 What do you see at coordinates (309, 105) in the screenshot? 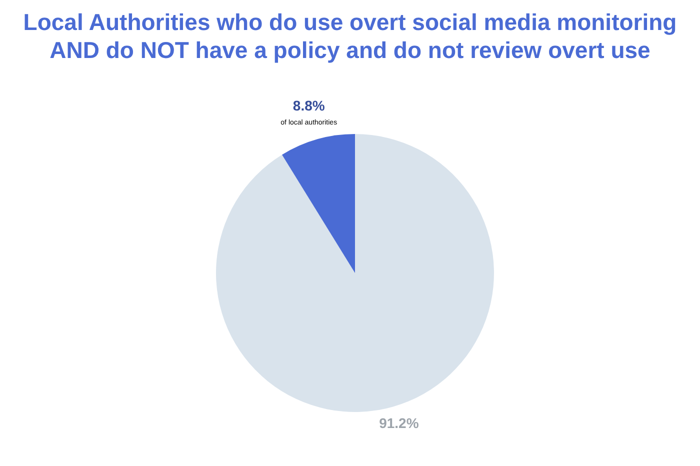
I see `data-label: 8.8%` at bounding box center [309, 105].